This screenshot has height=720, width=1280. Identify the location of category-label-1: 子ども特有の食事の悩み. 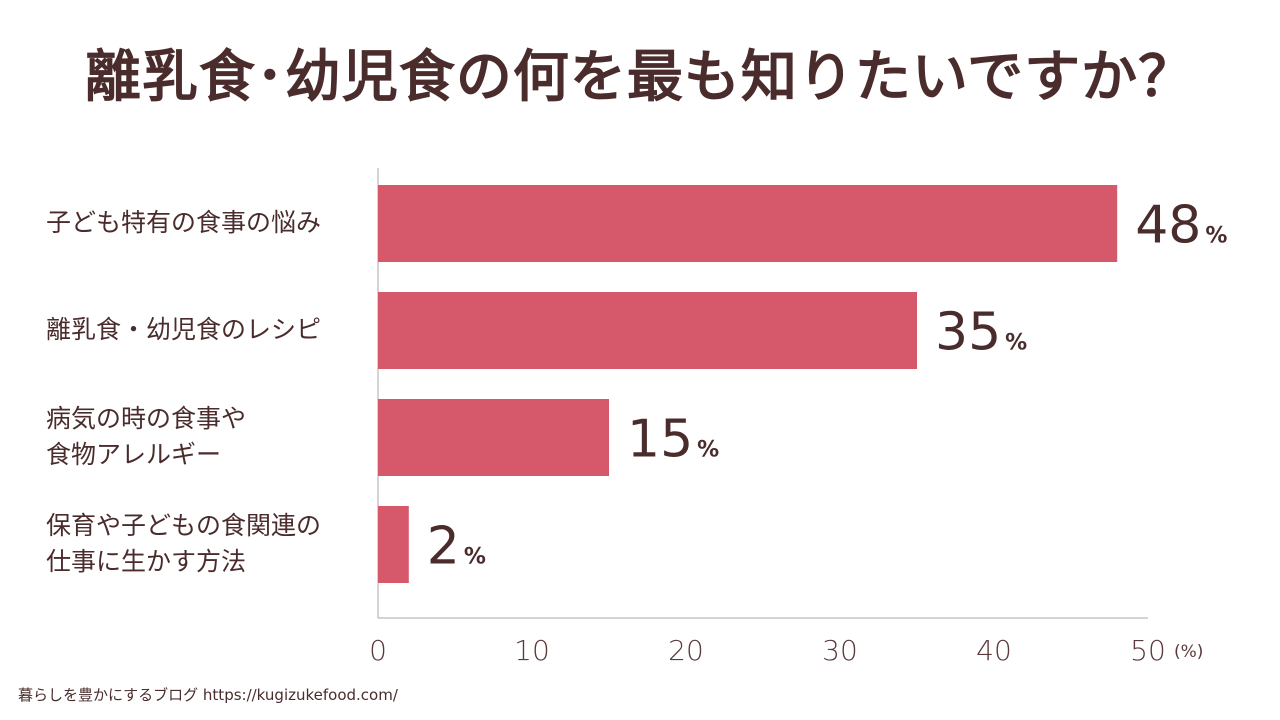
(184, 222).